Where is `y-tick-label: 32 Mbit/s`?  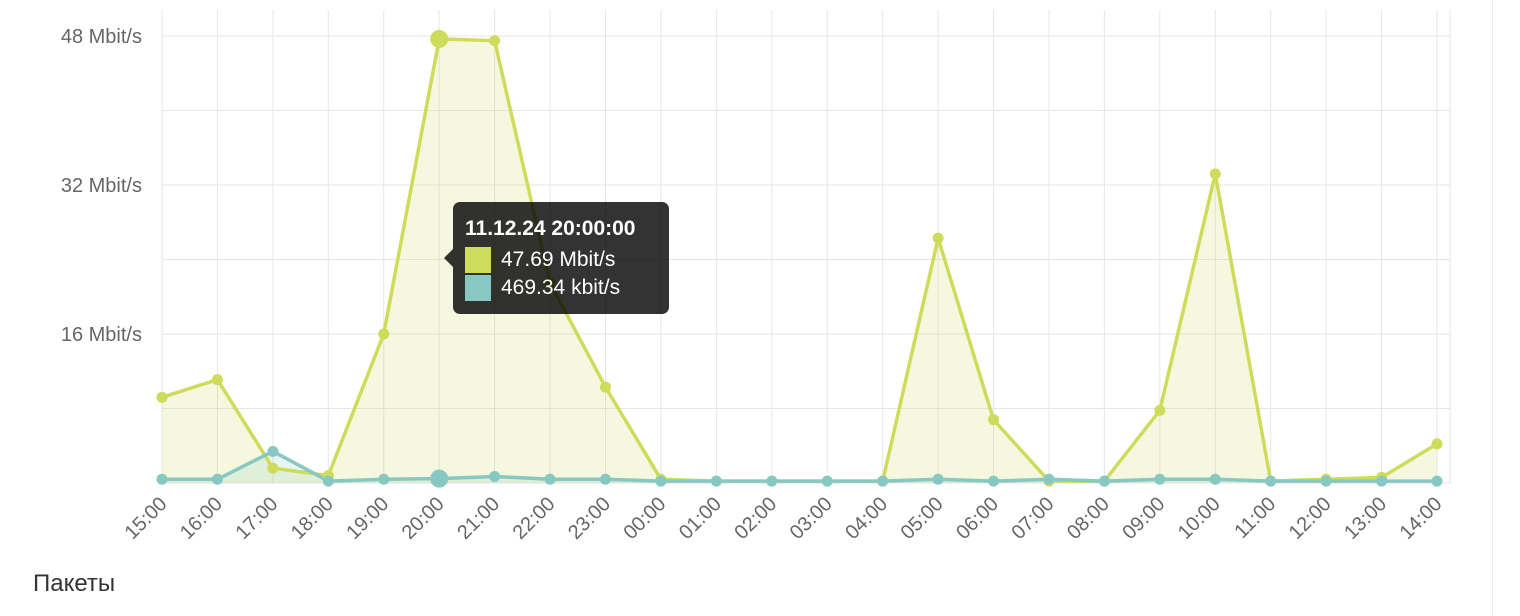 y-tick-label: 32 Mbit/s is located at coordinates (101, 186).